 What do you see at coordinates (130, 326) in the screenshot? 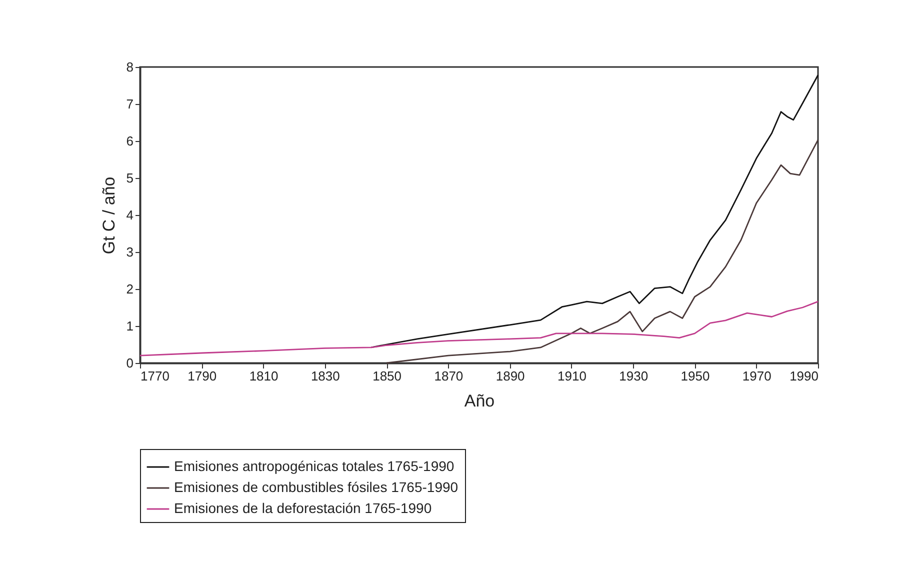
I see `y-tick-label: 1` at bounding box center [130, 326].